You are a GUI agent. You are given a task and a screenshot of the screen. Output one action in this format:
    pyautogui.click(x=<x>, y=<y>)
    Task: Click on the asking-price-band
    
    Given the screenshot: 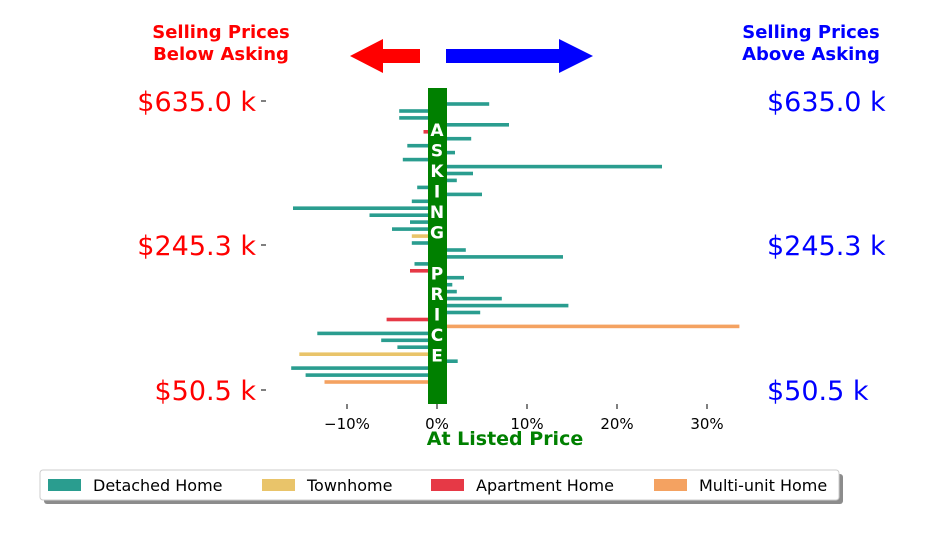 What is the action you would take?
    pyautogui.click(x=437, y=246)
    